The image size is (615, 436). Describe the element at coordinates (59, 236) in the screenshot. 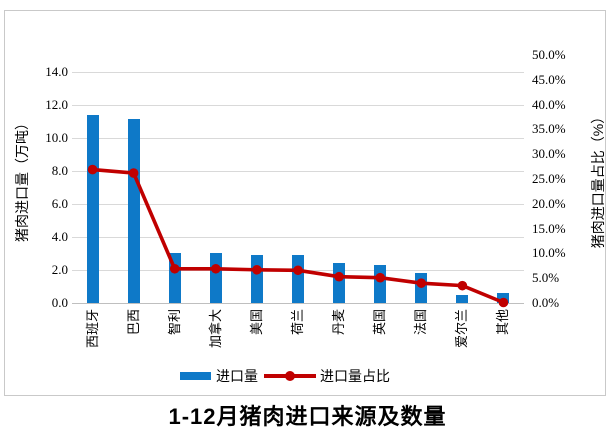

I see `left-tick-label: 4.0` at that location.